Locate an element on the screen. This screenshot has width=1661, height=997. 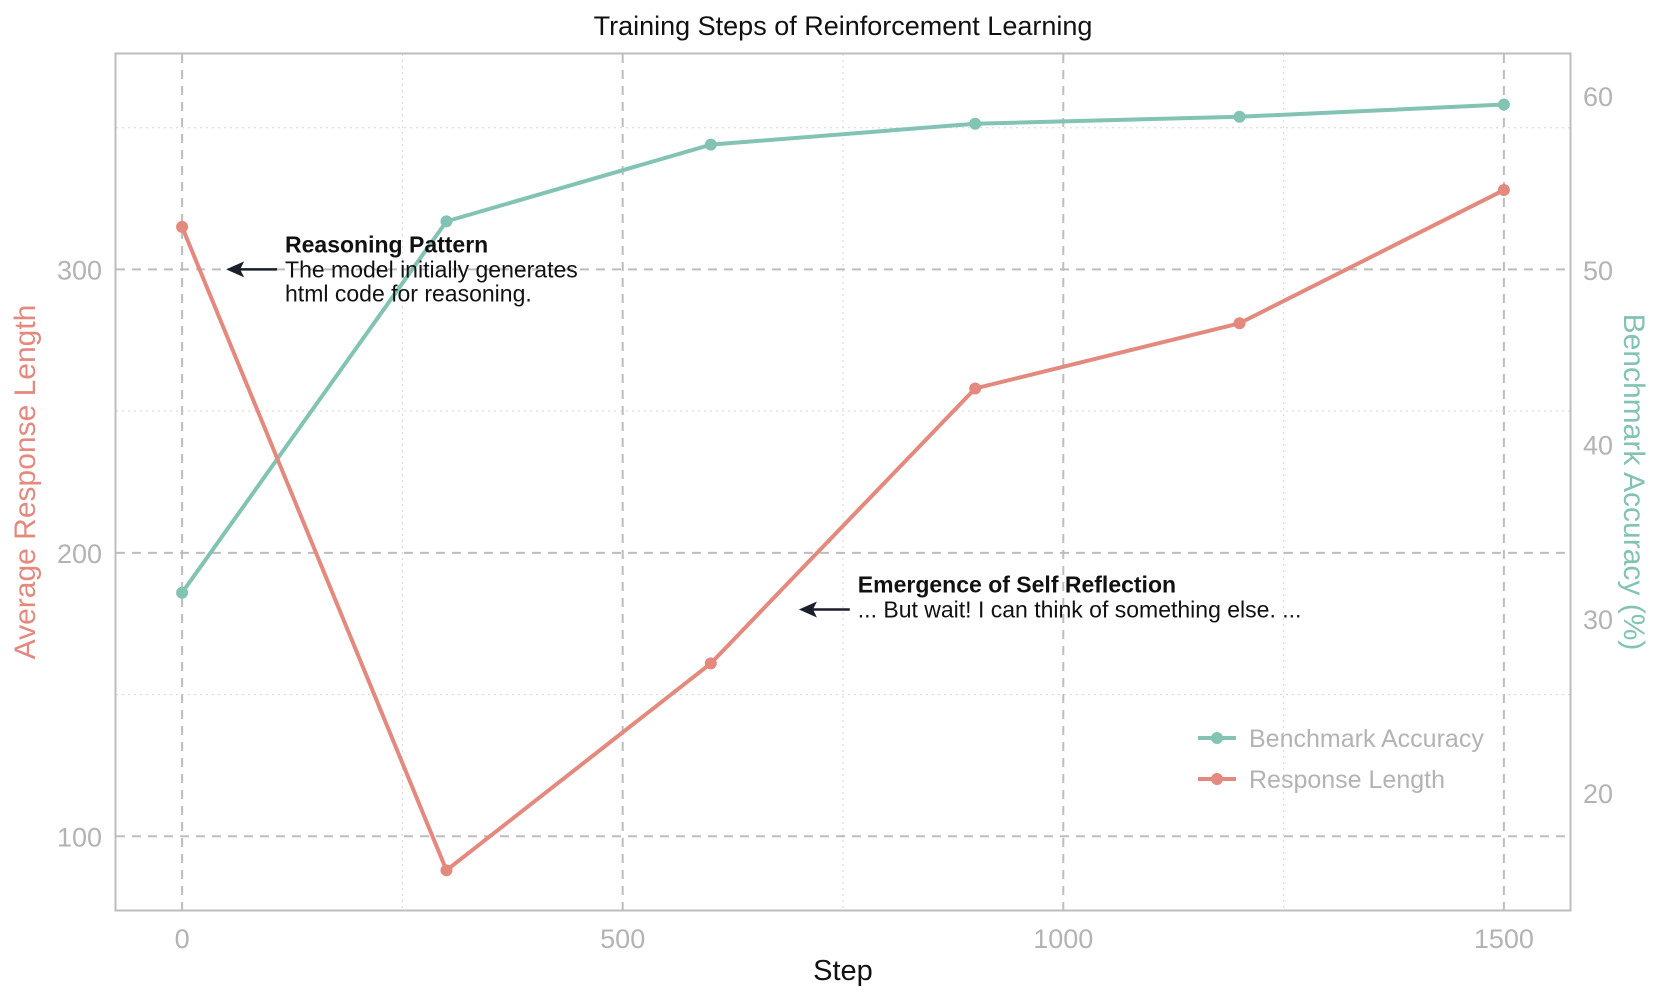
annotation-title: Emergence of Self Reflection is located at coordinates (1017, 585).